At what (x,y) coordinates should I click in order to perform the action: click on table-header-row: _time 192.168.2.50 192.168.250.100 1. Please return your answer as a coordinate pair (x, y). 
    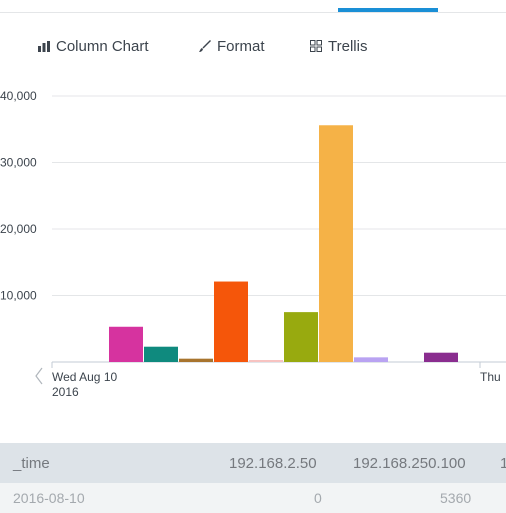
    Looking at the image, I should click on (253, 463).